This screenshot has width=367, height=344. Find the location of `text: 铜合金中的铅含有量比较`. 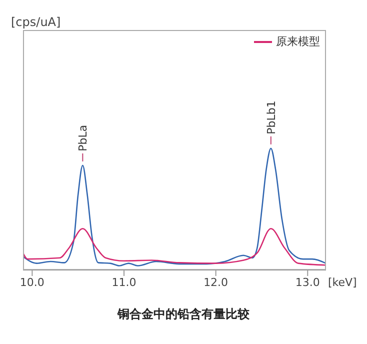

text: 铜合金中的铅含有量比较 is located at coordinates (183, 314).